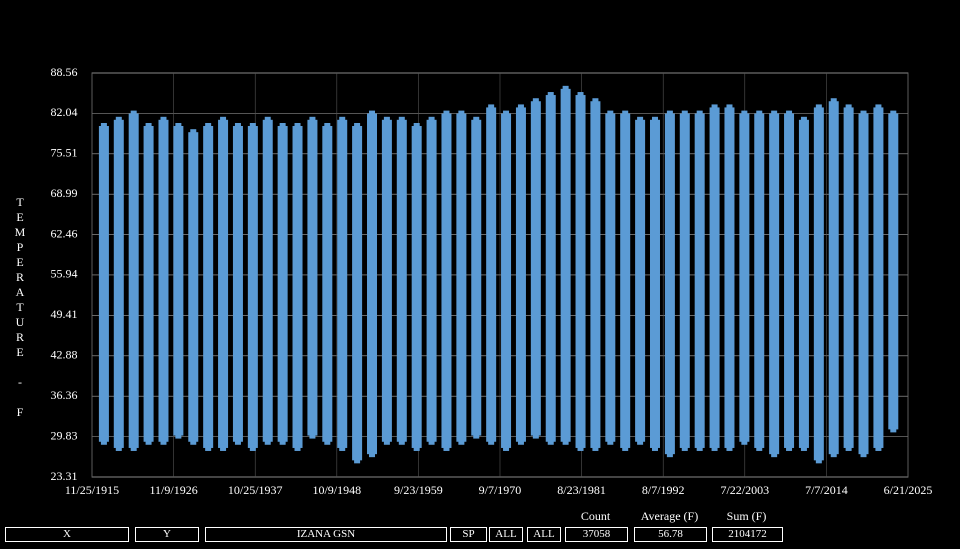 This screenshot has width=960, height=549. I want to click on x-tick-label: 8/23/1981, so click(581, 490).